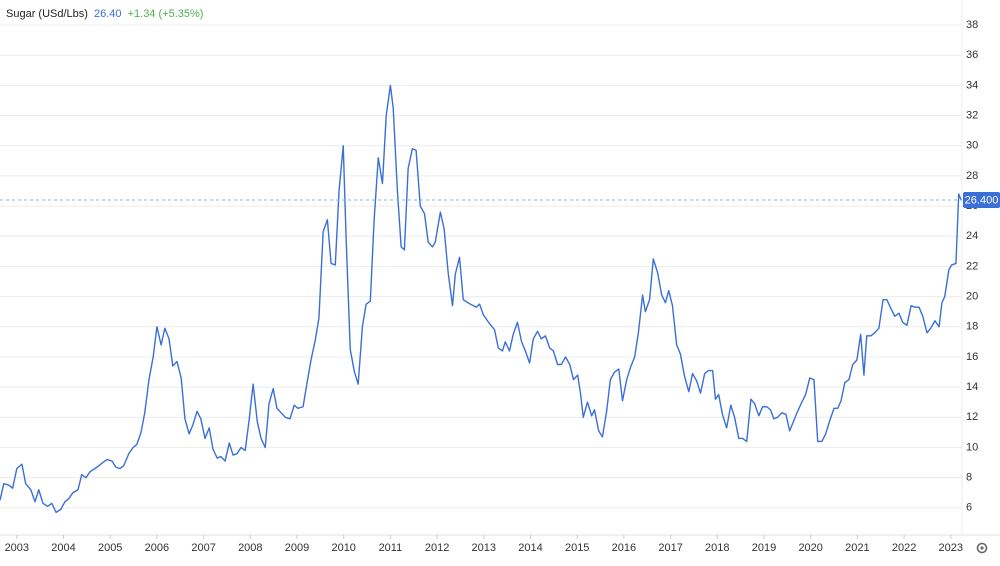 This screenshot has height=566, width=1000. Describe the element at coordinates (972, 146) in the screenshot. I see `y-tick-label: 30` at that location.